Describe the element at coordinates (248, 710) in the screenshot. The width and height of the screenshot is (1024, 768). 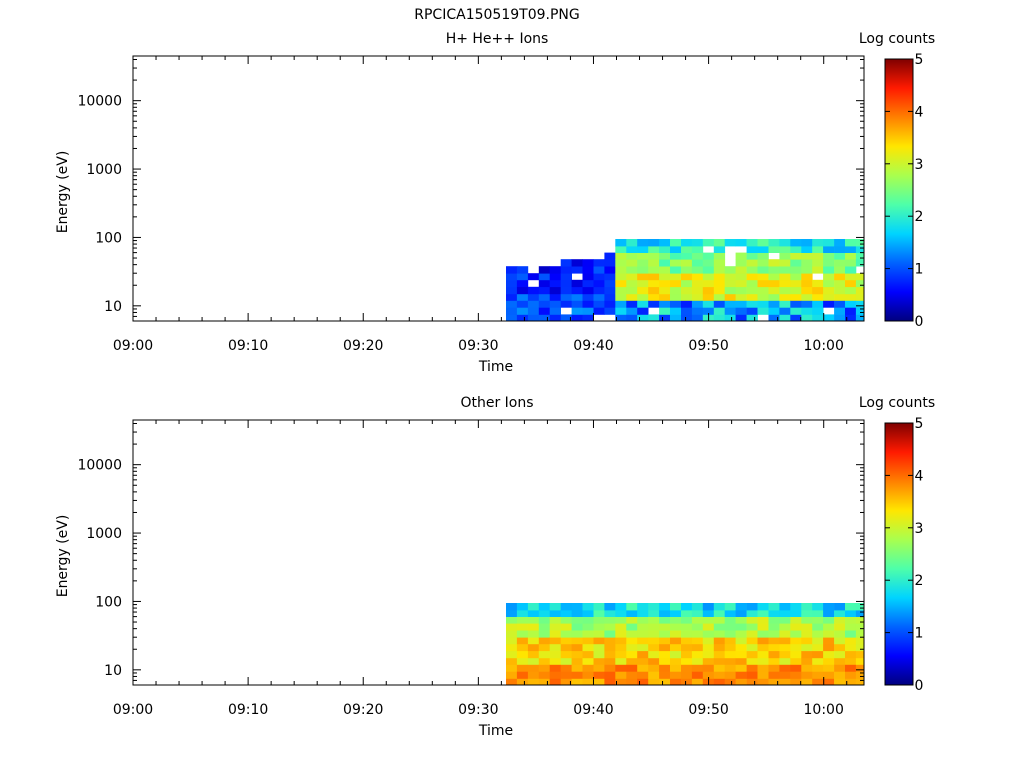
I see `x-tick-label: 09:10` at that location.